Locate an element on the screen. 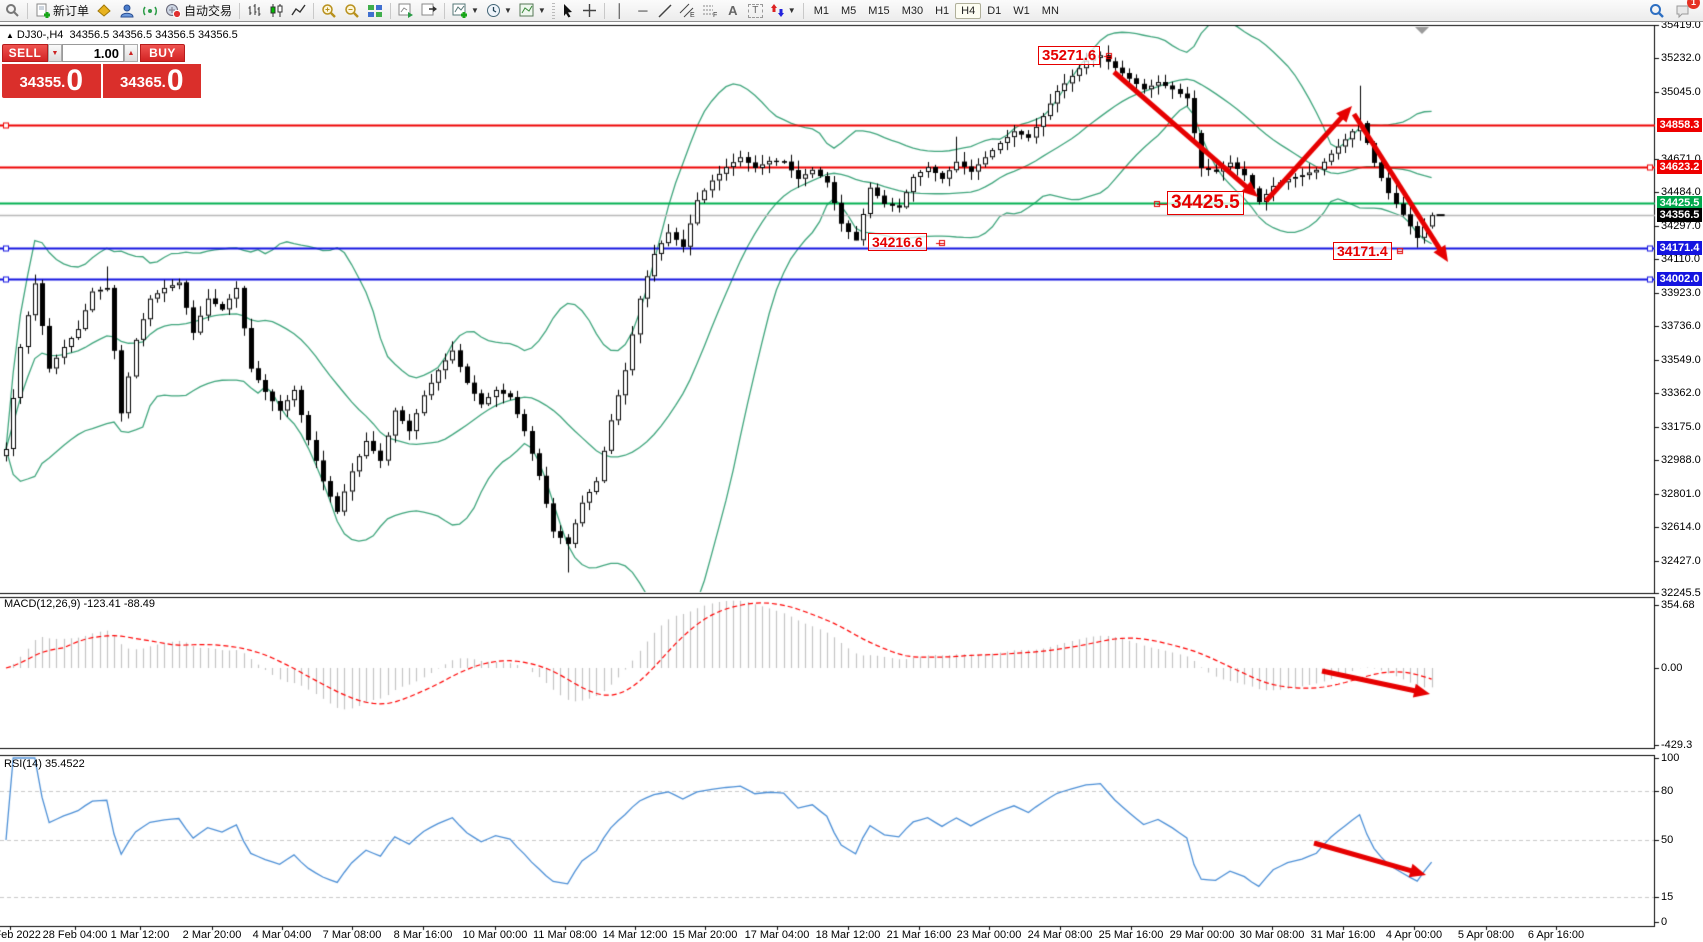 This screenshot has width=1703, height=942. price-axis-tick: 34484.0 is located at coordinates (1681, 192).